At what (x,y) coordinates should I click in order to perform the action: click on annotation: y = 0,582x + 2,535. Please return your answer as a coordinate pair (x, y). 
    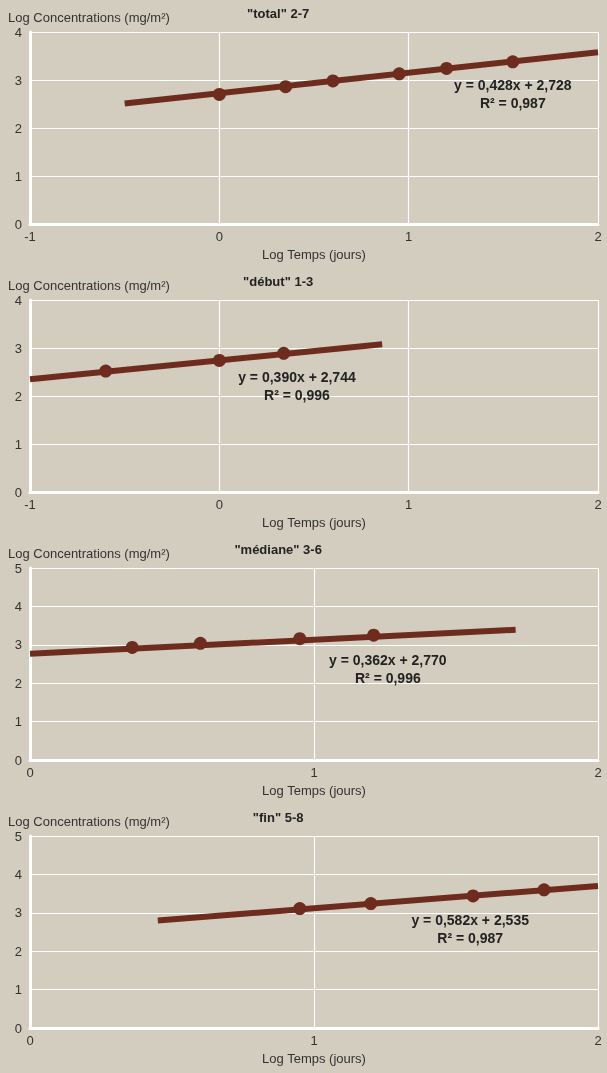
    Looking at the image, I should click on (470, 919).